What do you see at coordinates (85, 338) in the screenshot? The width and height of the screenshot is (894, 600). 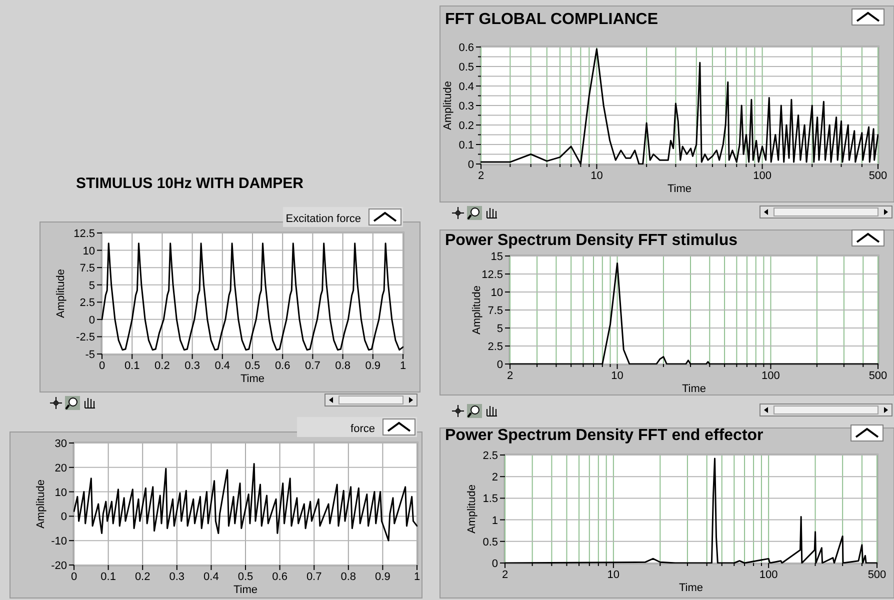 I see `y-tick-label: -2.5` at bounding box center [85, 338].